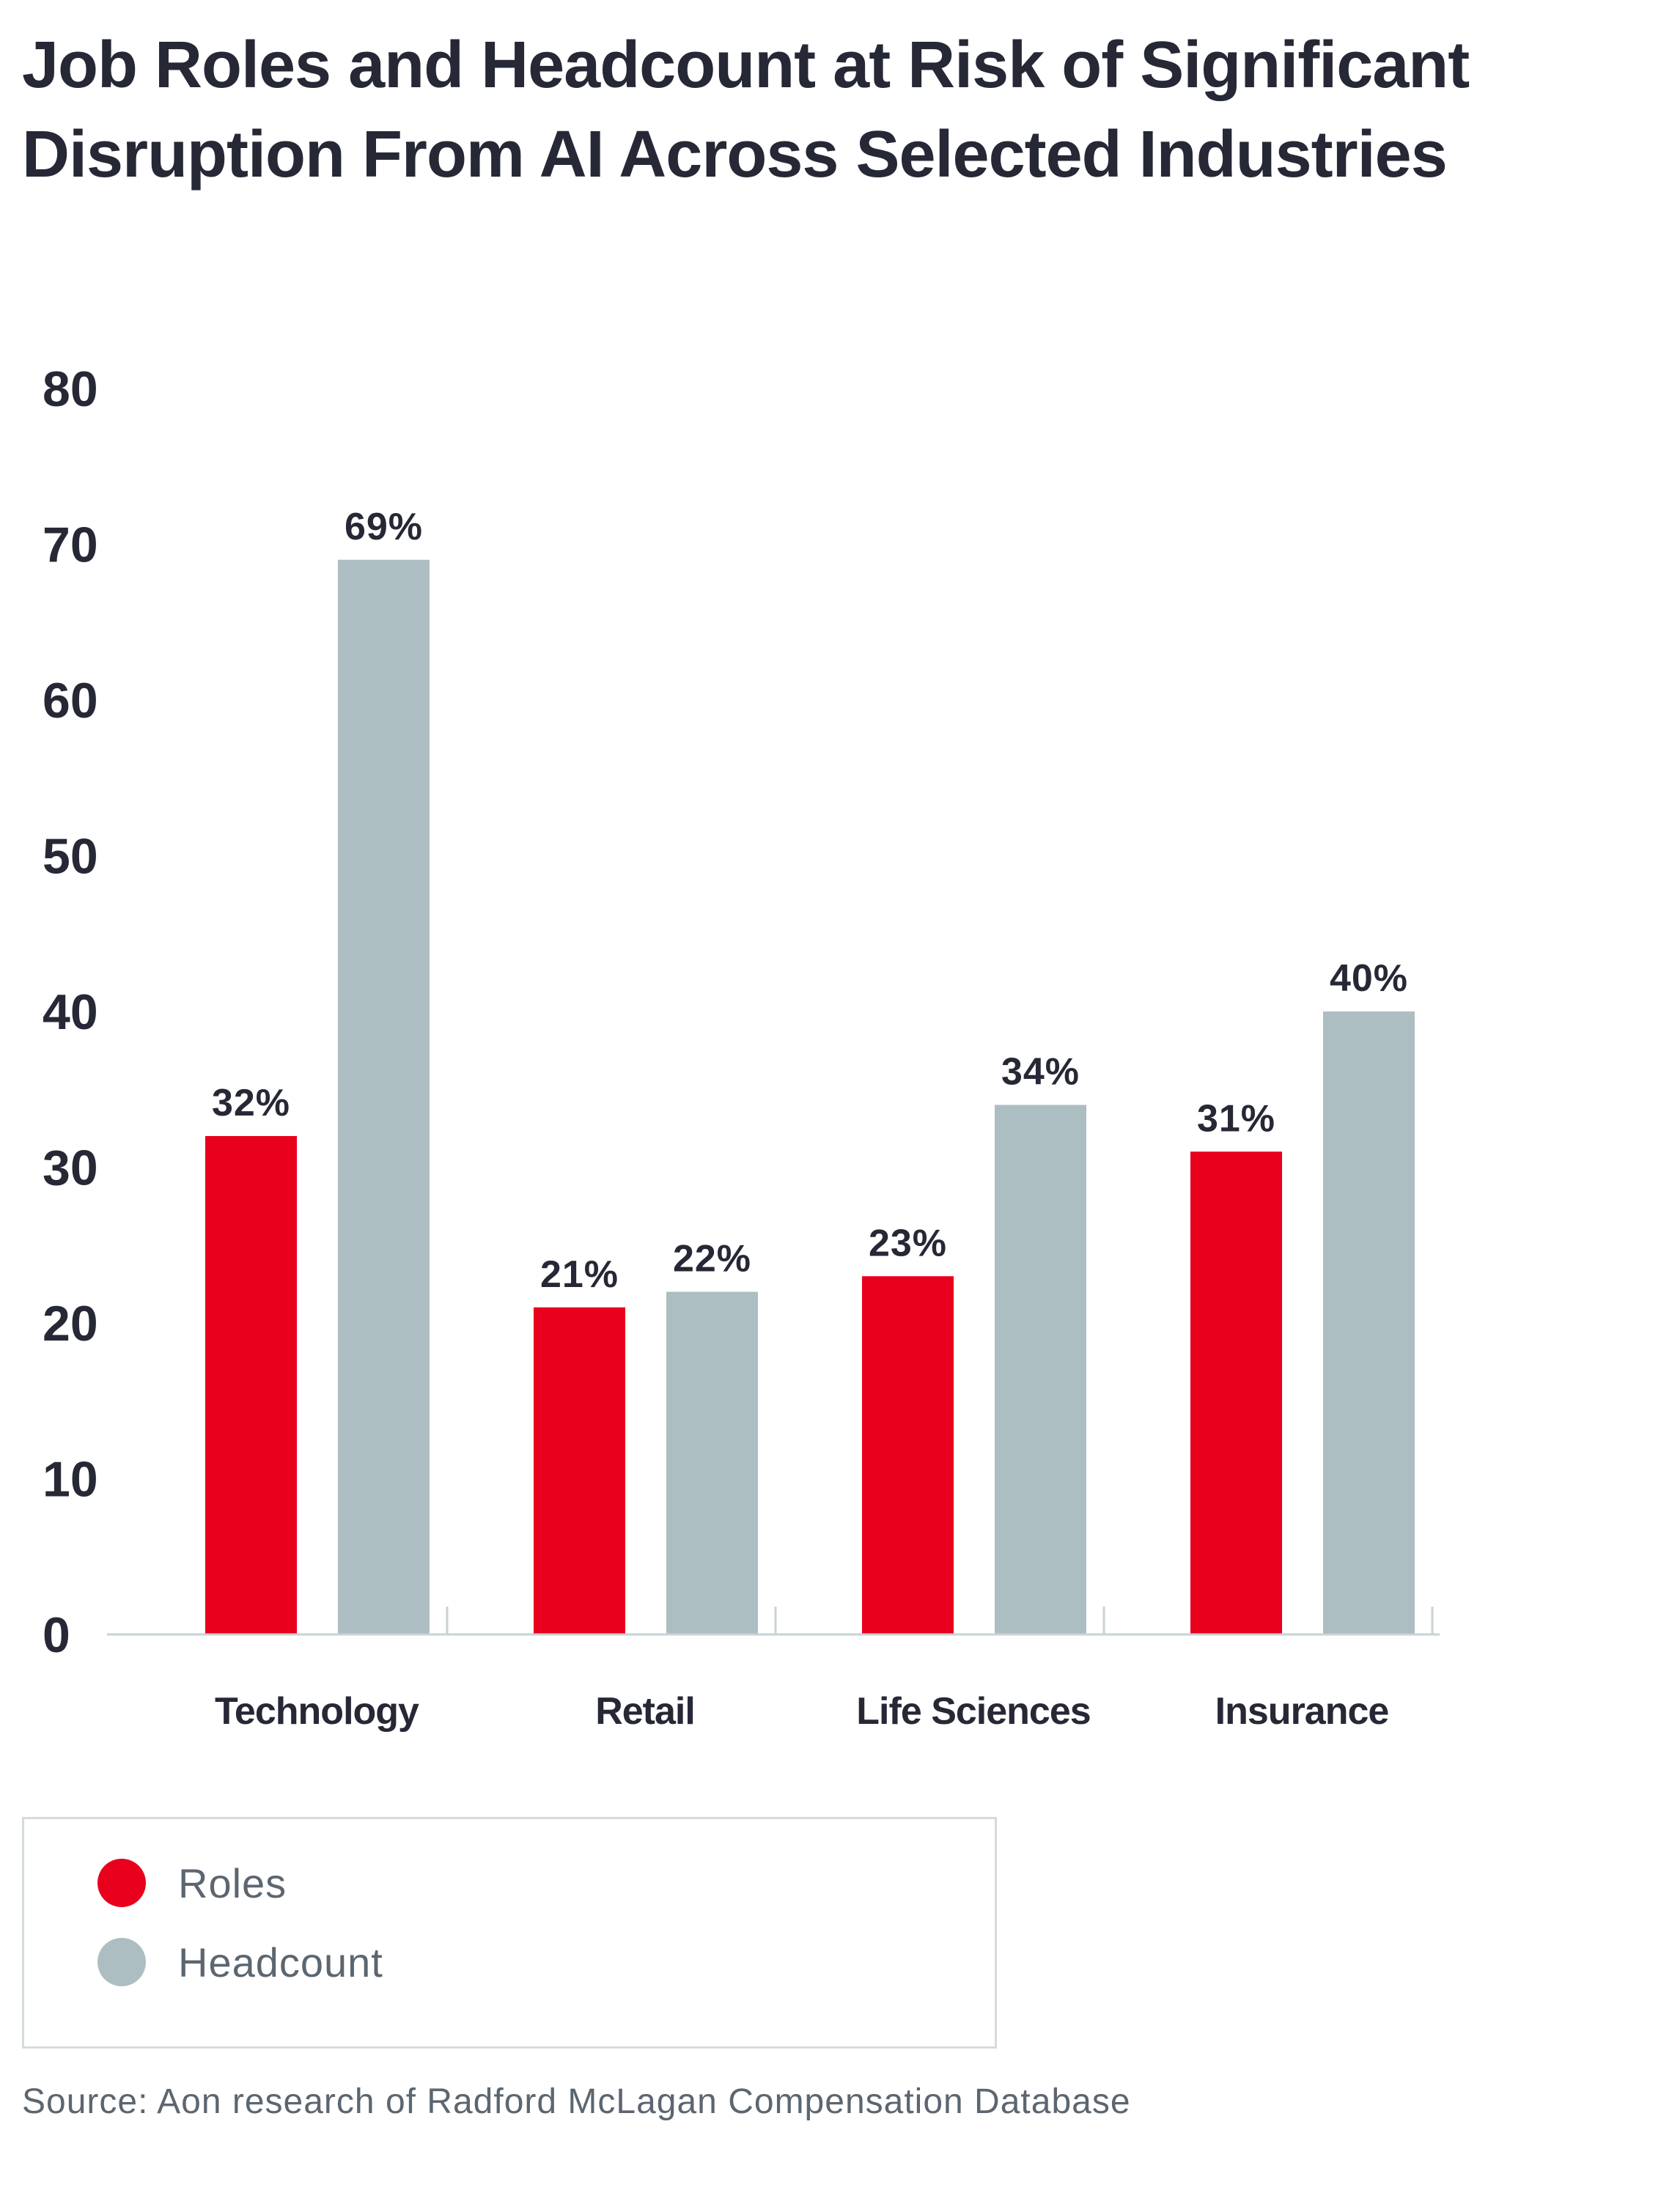 The height and width of the screenshot is (2212, 1661). I want to click on y-tick-label: 80, so click(71, 389).